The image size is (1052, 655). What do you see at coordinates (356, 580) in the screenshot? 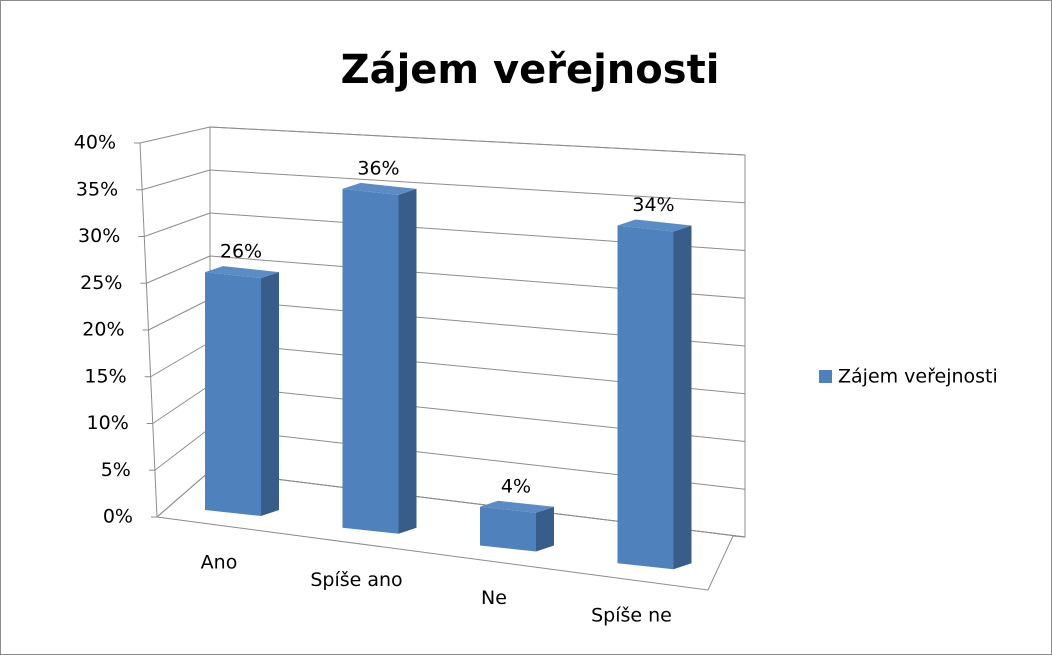
I see `x-tick-label: Spíše ano` at bounding box center [356, 580].